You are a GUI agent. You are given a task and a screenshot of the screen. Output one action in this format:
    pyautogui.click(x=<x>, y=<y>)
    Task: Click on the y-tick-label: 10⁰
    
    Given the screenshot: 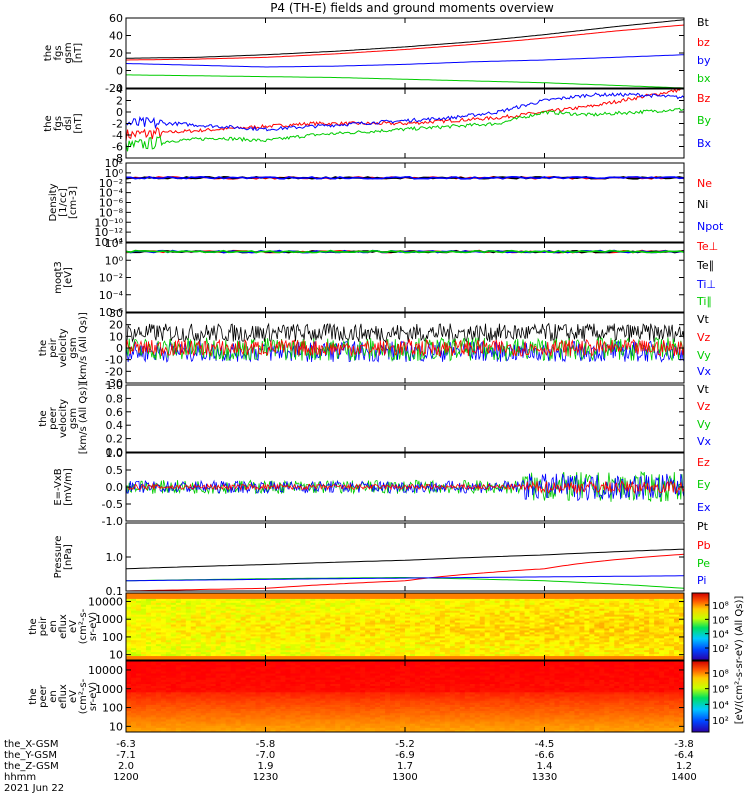 What is the action you would take?
    pyautogui.click(x=114, y=260)
    